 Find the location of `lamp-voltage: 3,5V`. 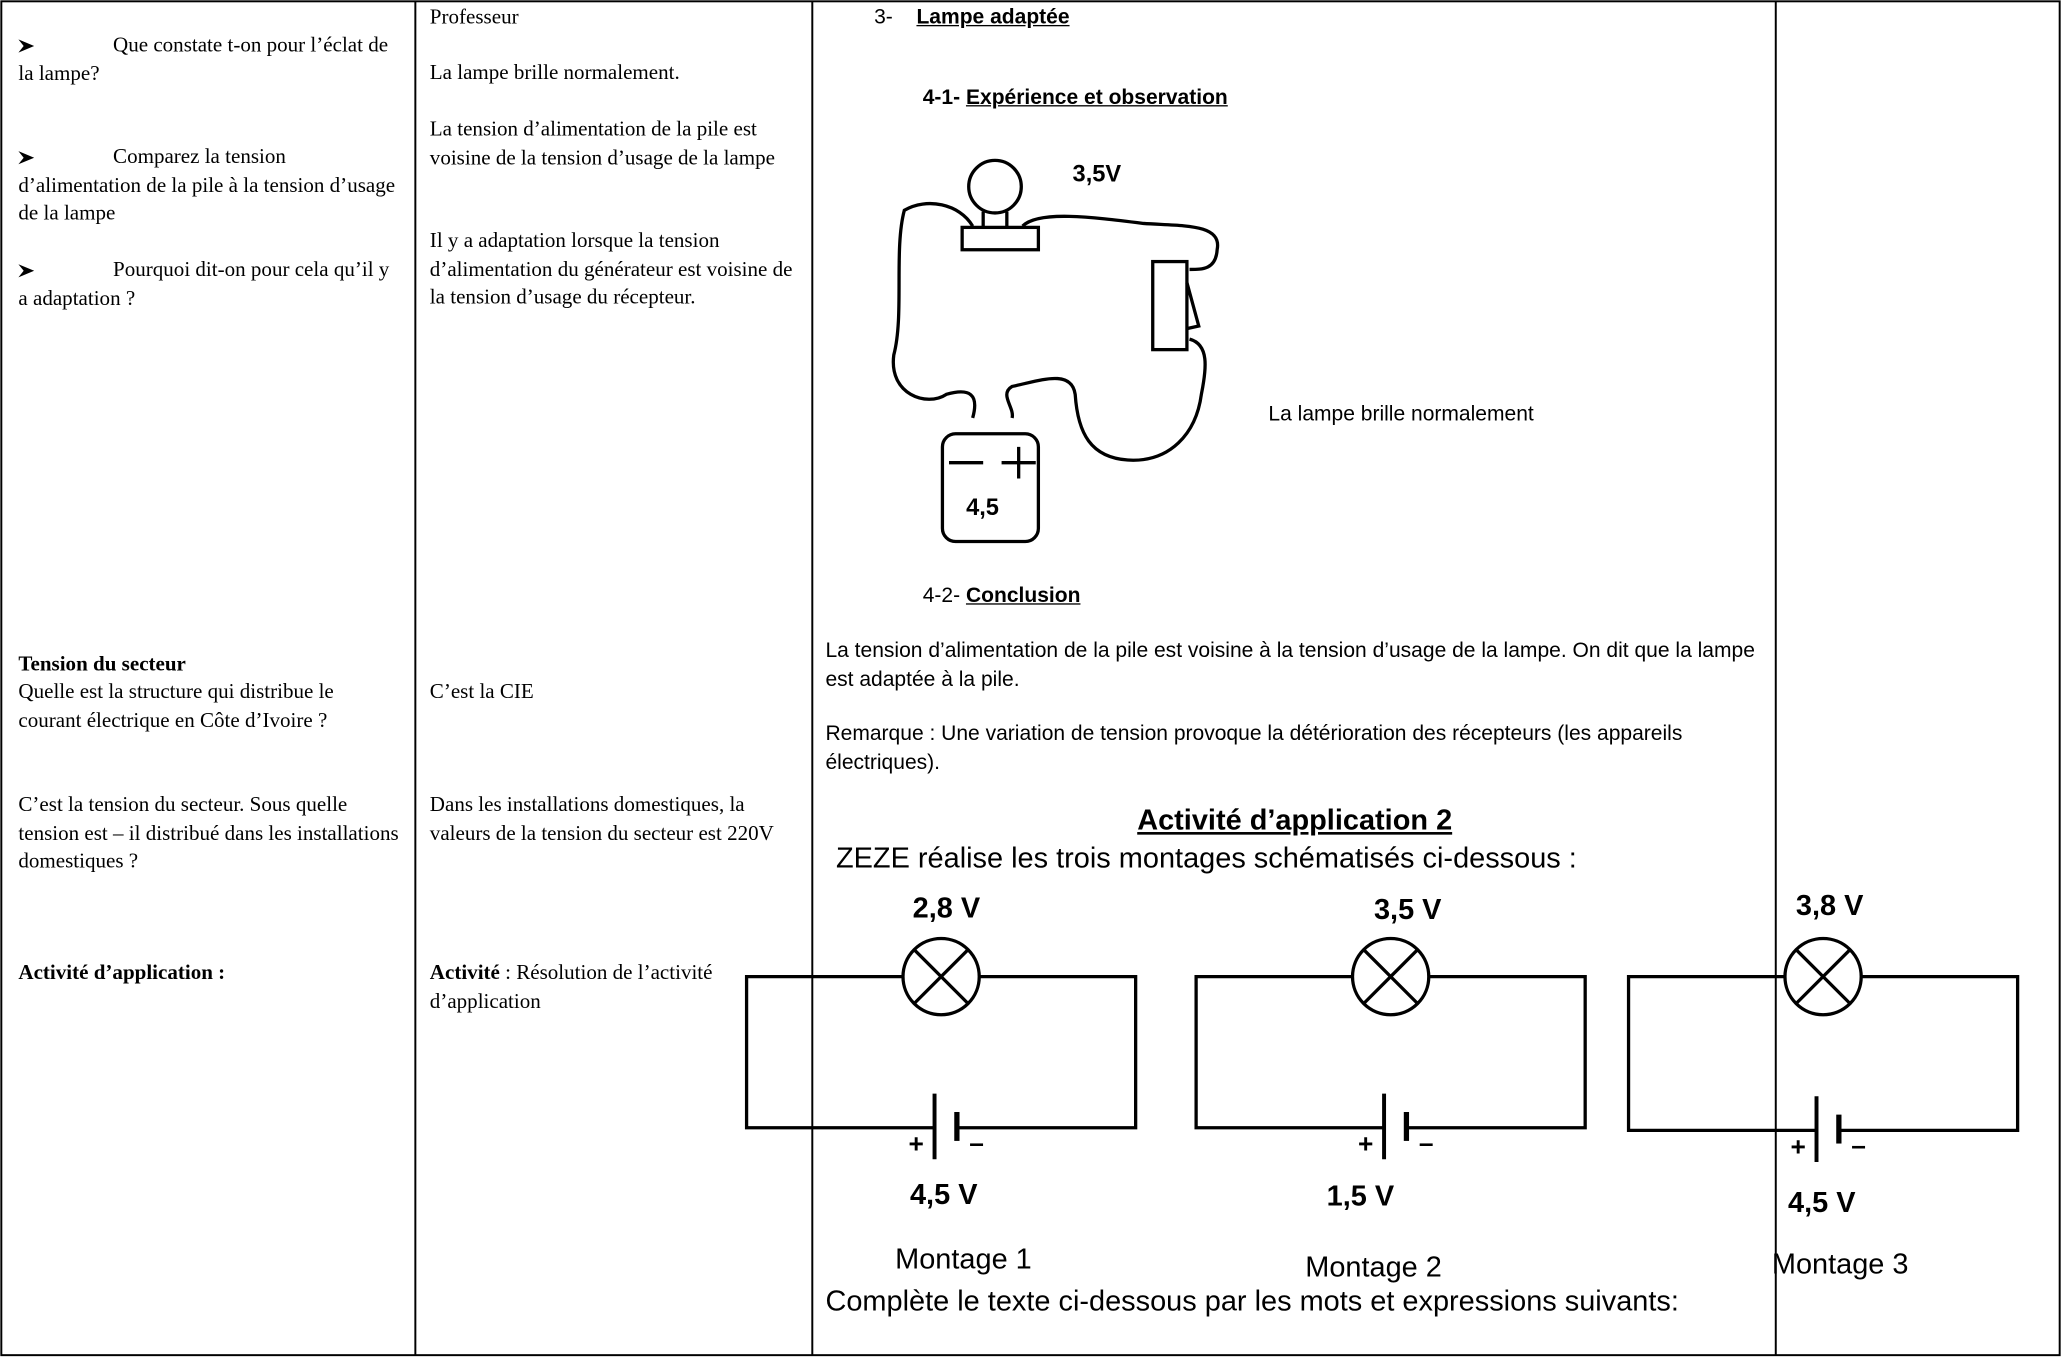

lamp-voltage: 3,5V is located at coordinates (1097, 174).